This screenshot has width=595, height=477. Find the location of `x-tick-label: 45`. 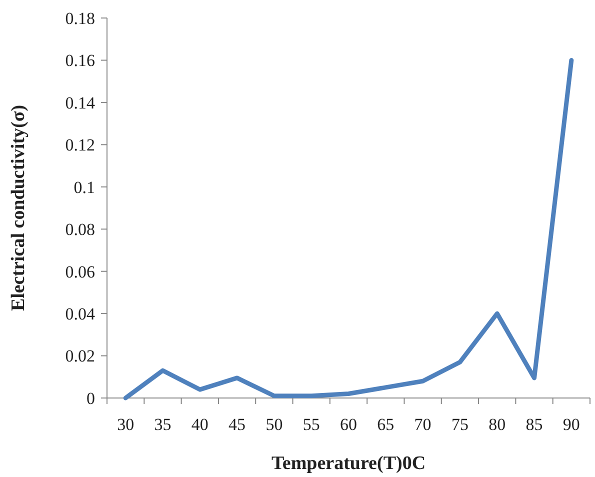

x-tick-label: 45 is located at coordinates (237, 424).